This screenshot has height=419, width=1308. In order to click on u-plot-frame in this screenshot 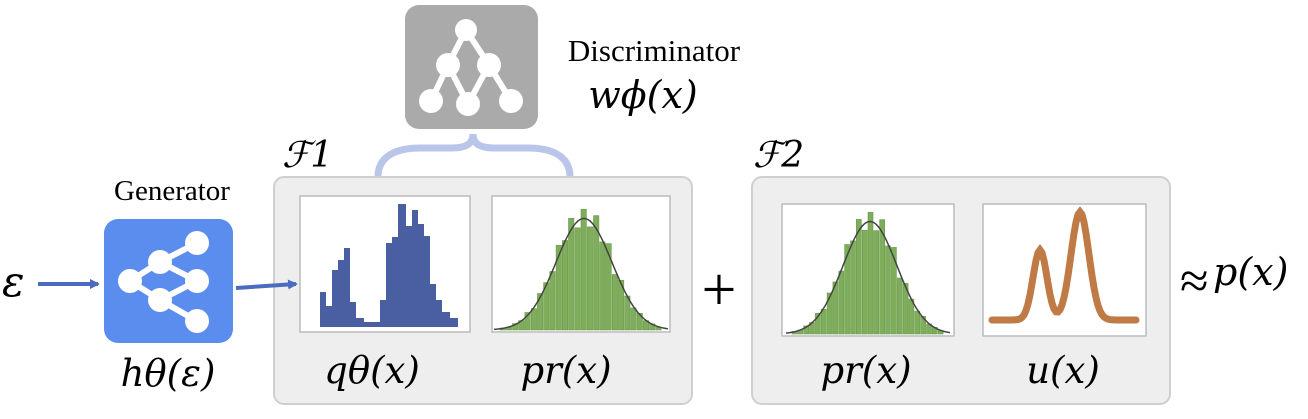, I will do `click(1064, 270)`.